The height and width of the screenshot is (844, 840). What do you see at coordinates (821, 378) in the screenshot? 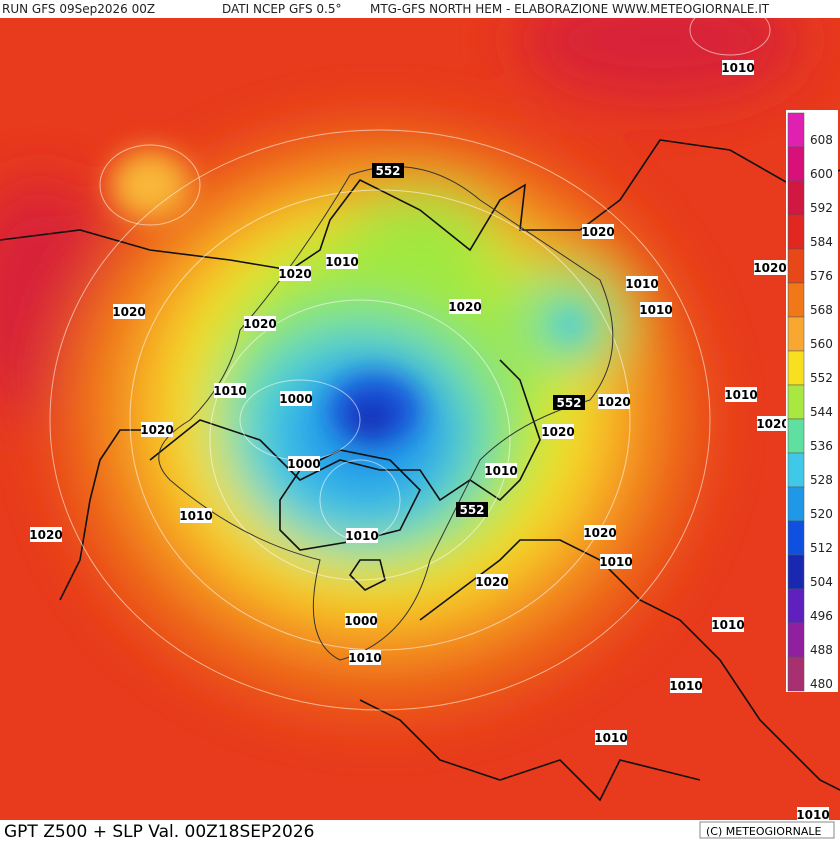
I see `colorbar-label: 552` at bounding box center [821, 378].